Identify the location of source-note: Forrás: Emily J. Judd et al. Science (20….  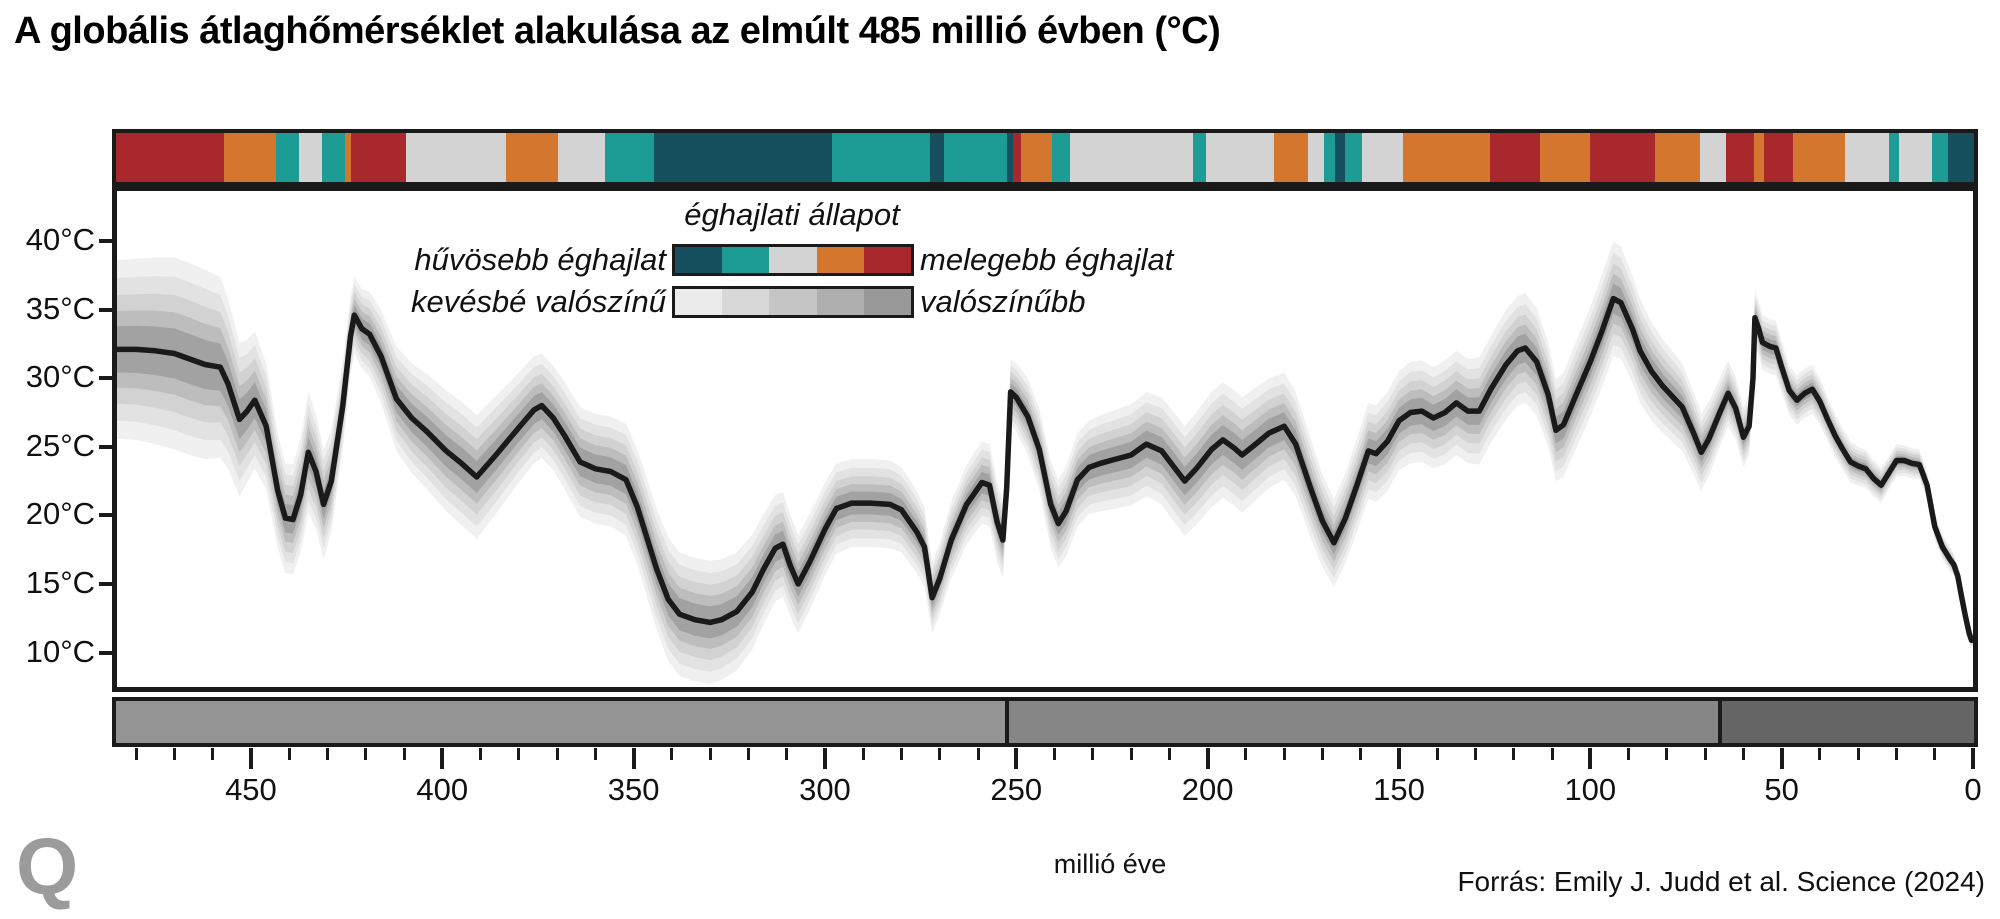
(1721, 881).